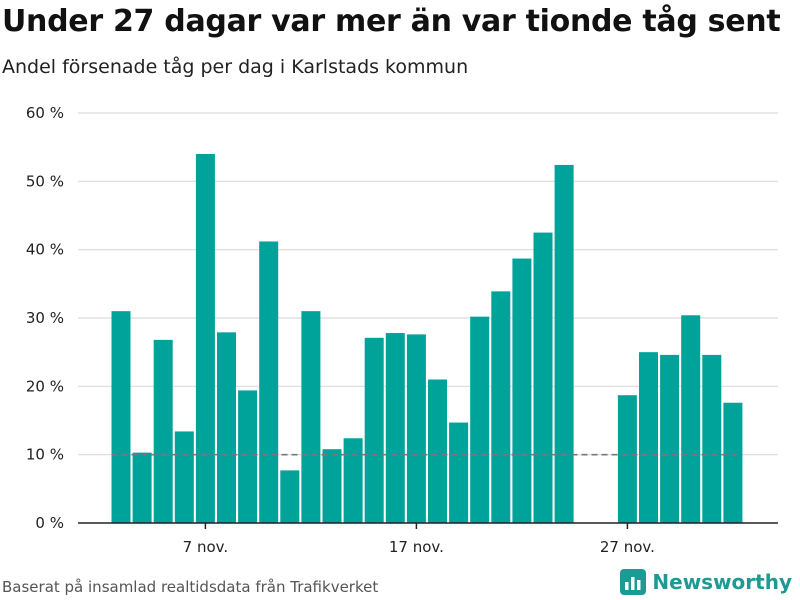 Image resolution: width=800 pixels, height=600 pixels. I want to click on y-tick-label: 10 %, so click(45, 455).